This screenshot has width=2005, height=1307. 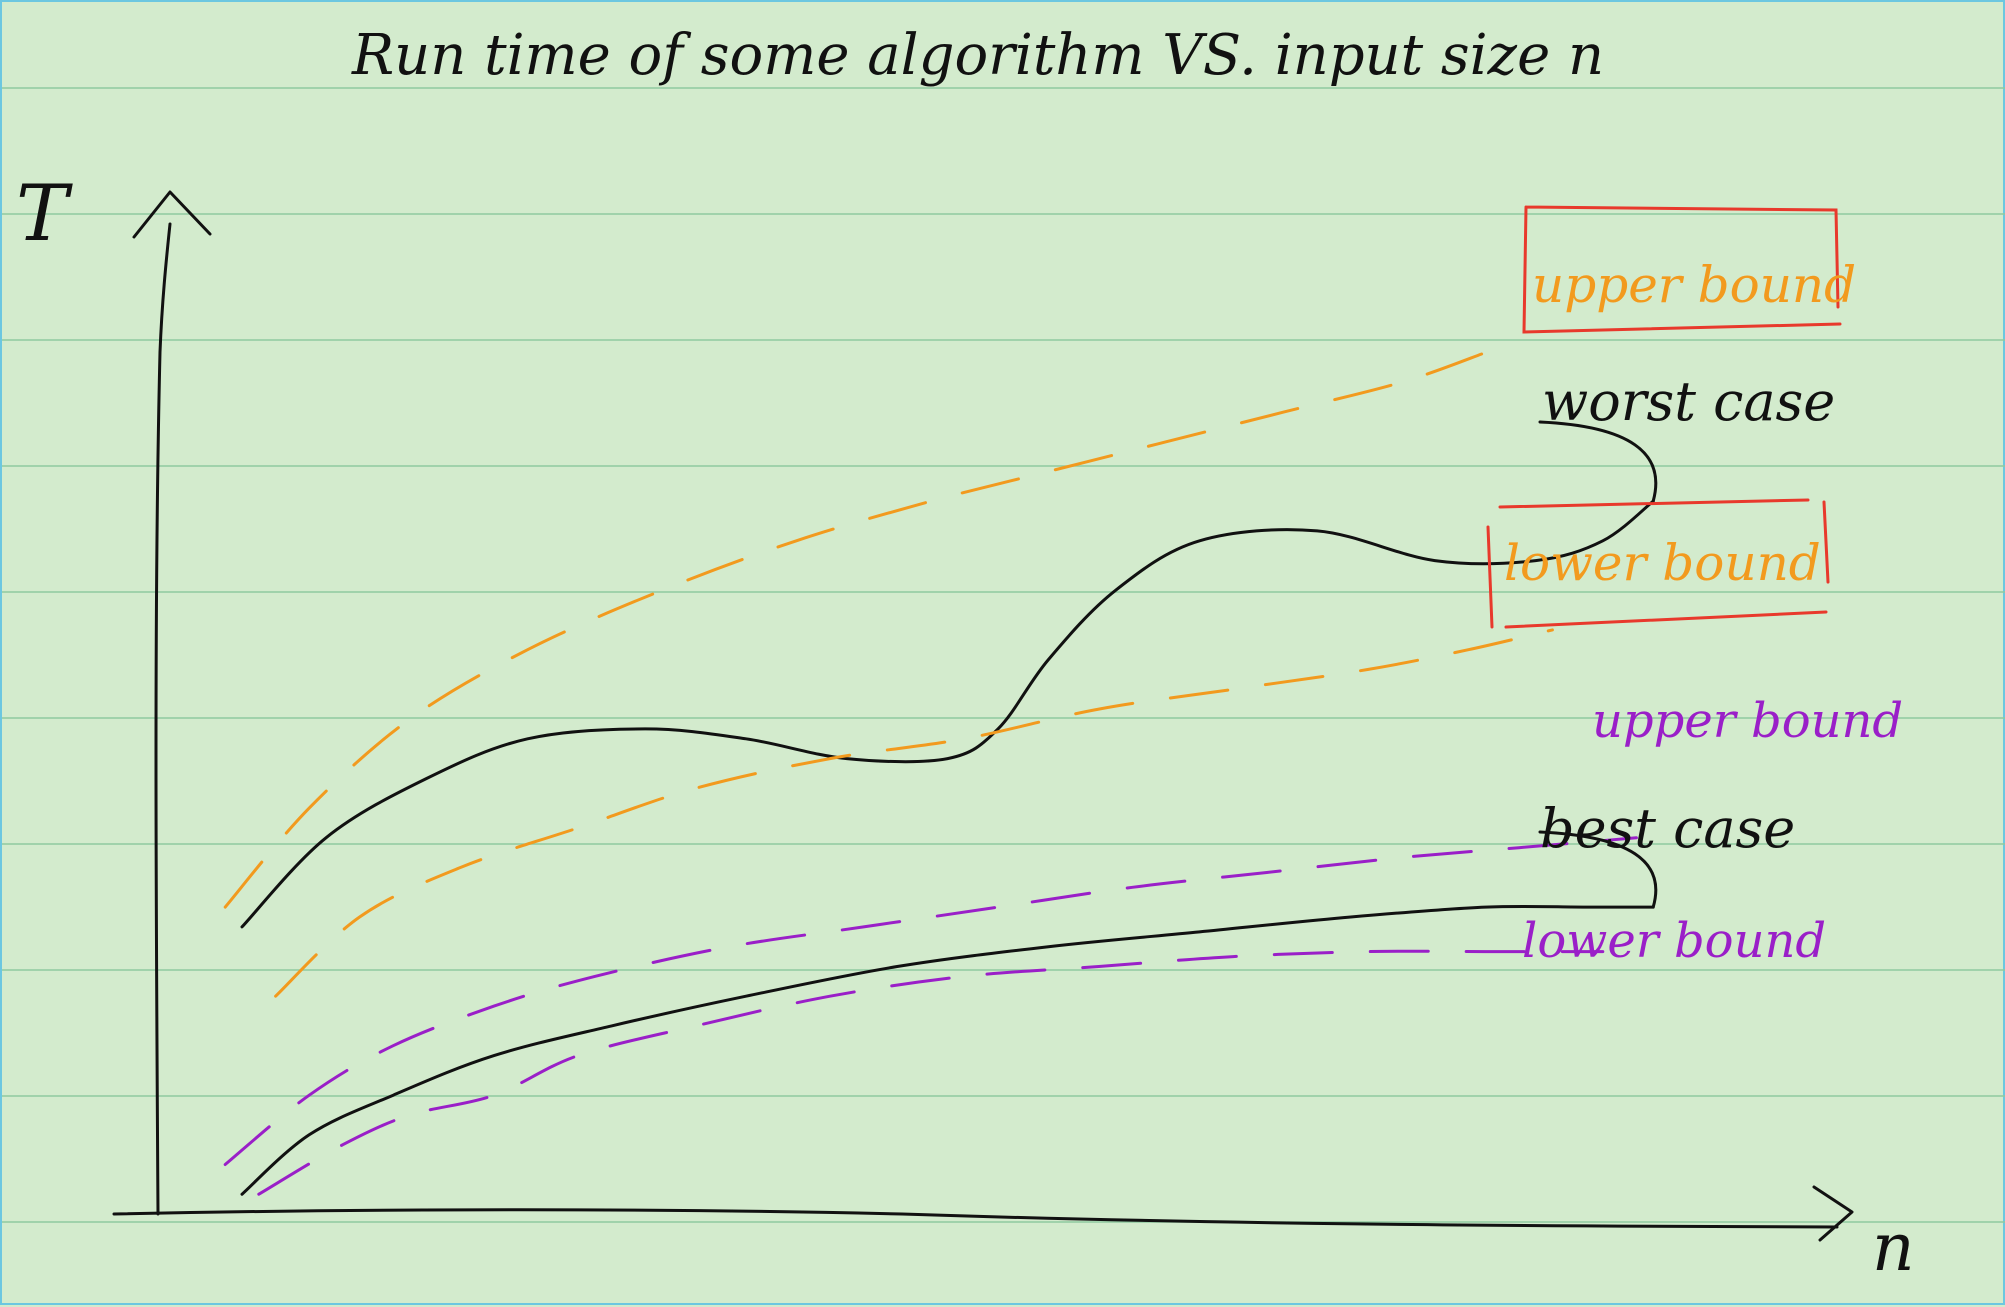 What do you see at coordinates (1598, 461) in the screenshot?
I see `worst-case-leader-line` at bounding box center [1598, 461].